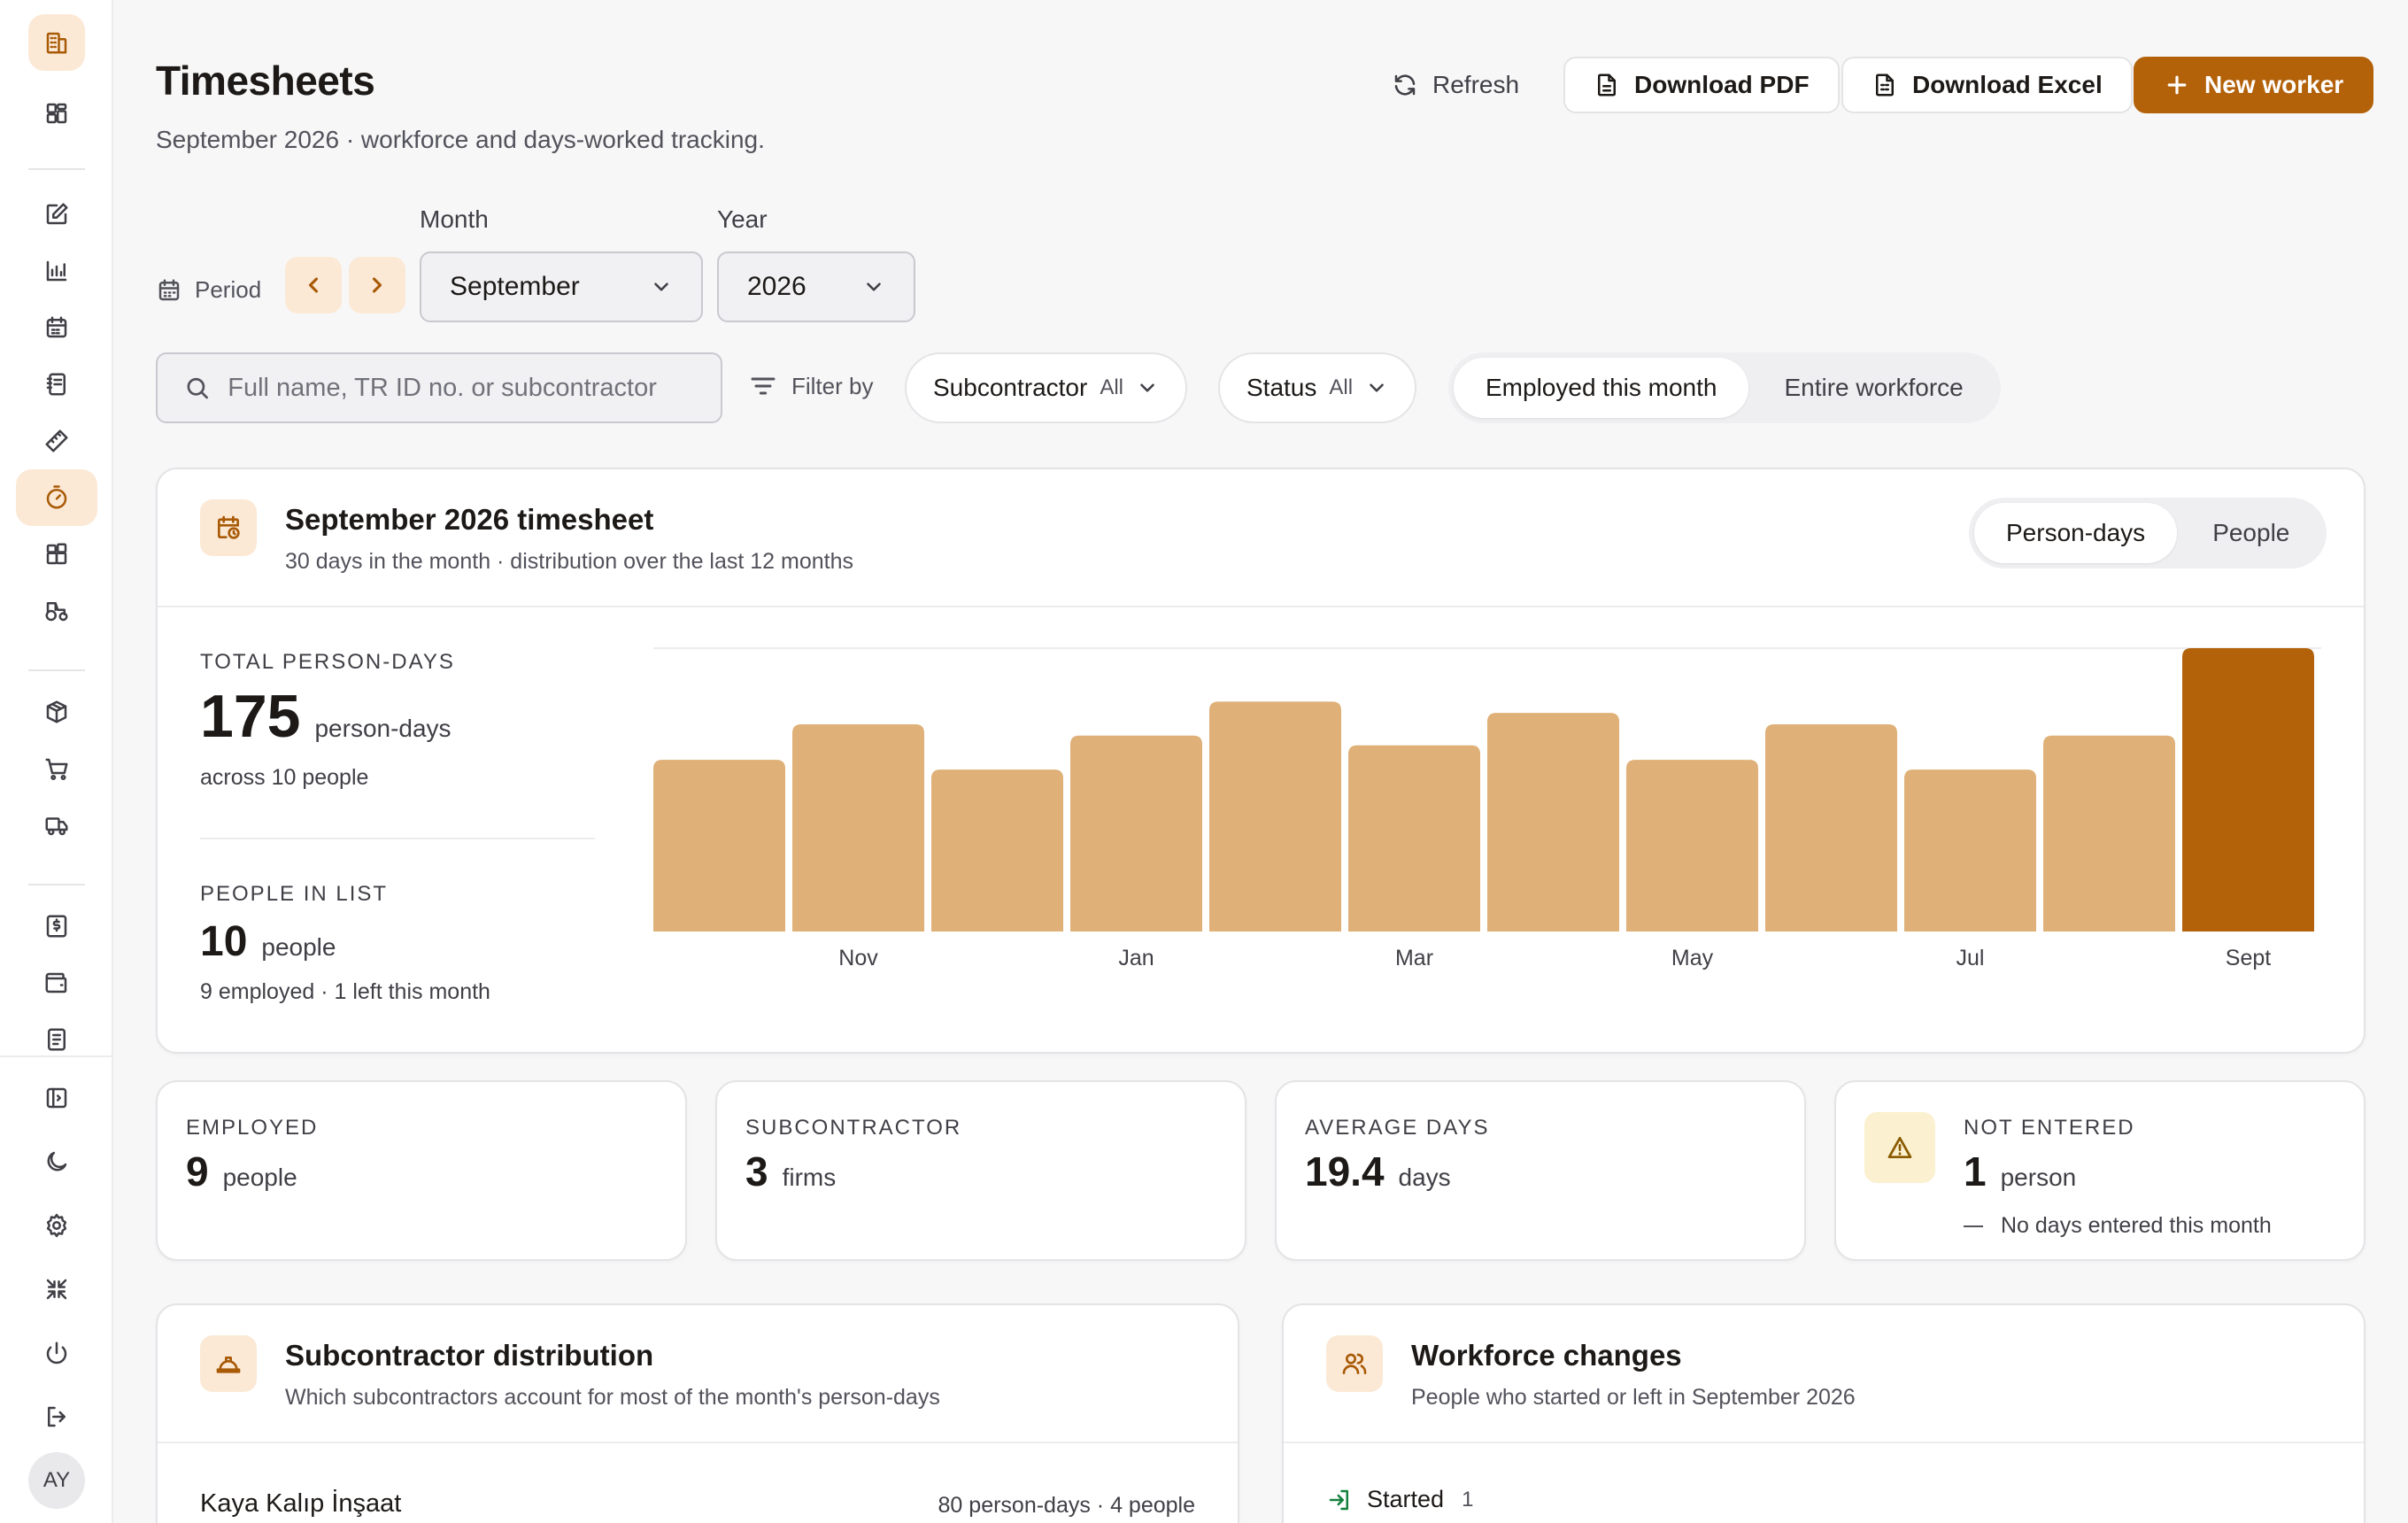  What do you see at coordinates (1973, 1226) in the screenshot?
I see `dash-icon` at bounding box center [1973, 1226].